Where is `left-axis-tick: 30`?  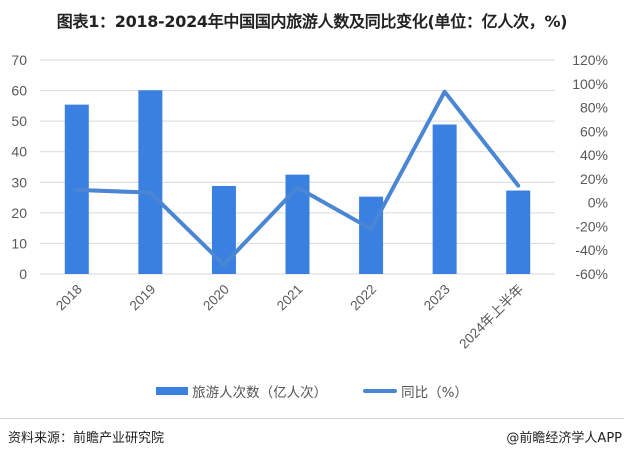 left-axis-tick: 30 is located at coordinates (19, 182).